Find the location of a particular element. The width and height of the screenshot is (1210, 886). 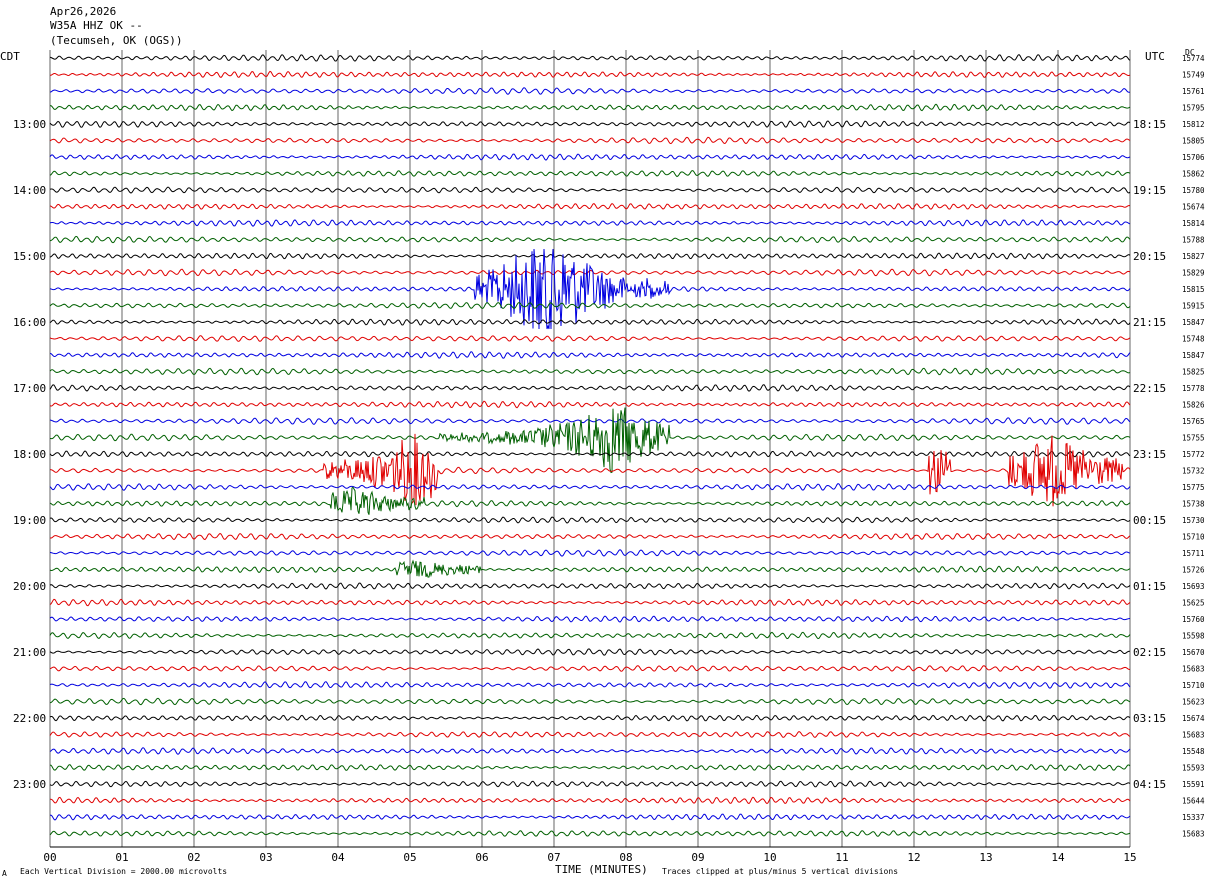

x-tick-label: 03 is located at coordinates (265, 857).